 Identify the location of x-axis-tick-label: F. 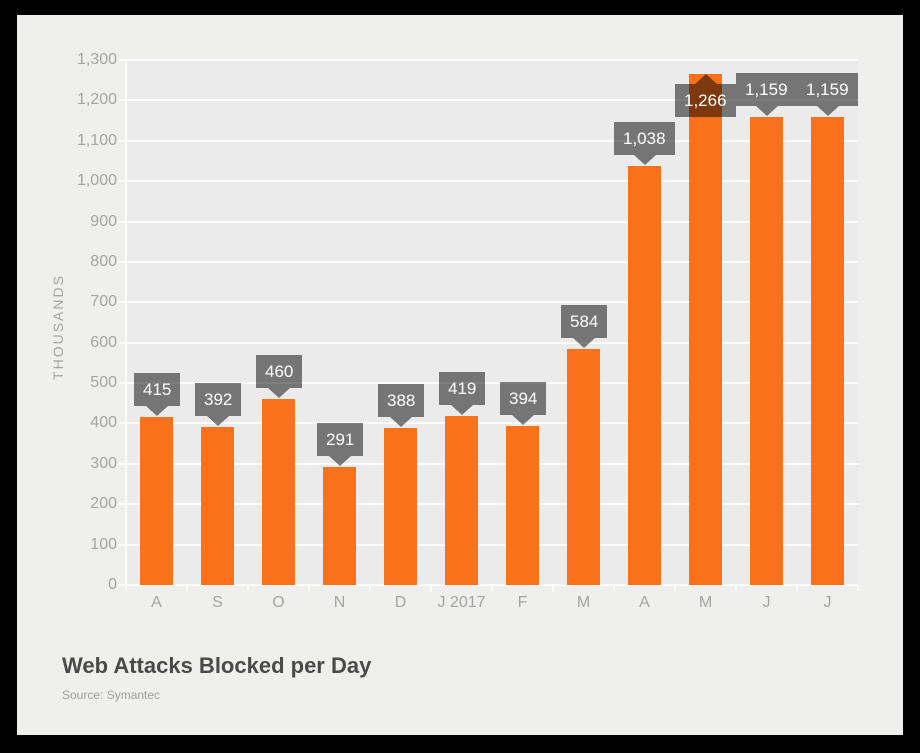
(522, 602).